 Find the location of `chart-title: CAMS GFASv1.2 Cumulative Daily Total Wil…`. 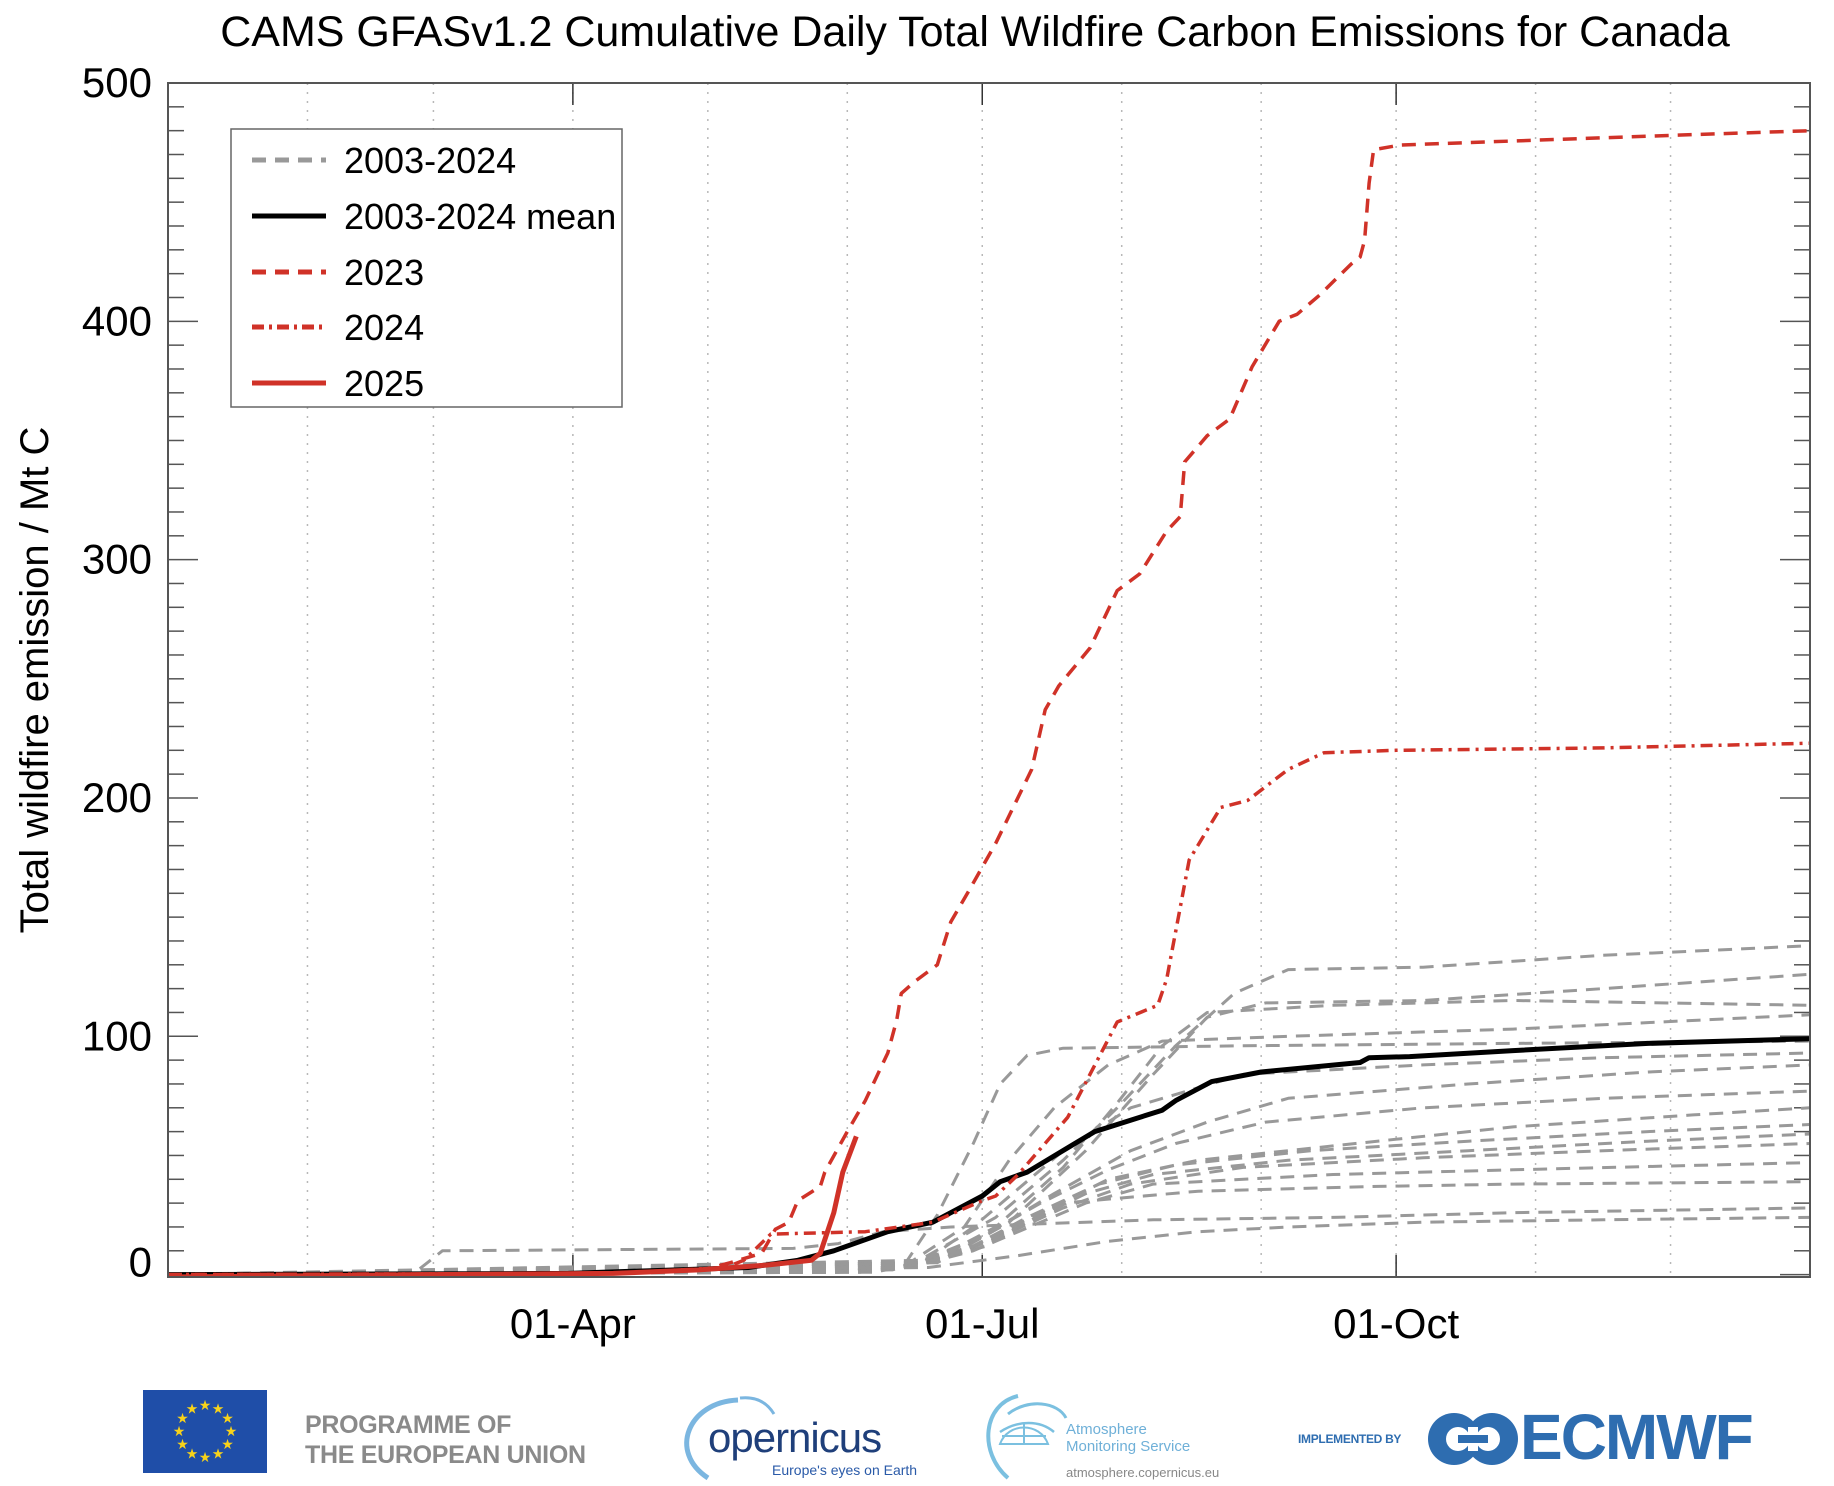

chart-title: CAMS GFASv1.2 Cumulative Daily Total Wil… is located at coordinates (975, 32).